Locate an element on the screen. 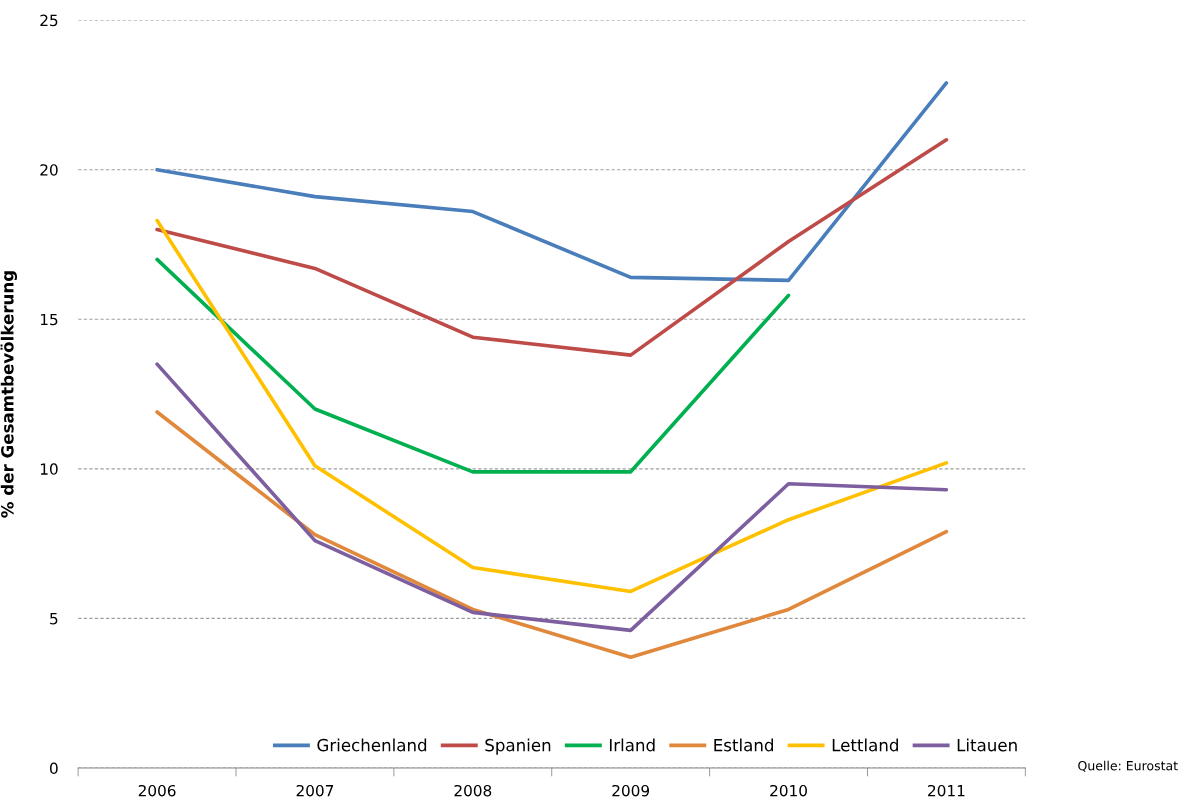 Image resolution: width=1184 pixels, height=805 pixels. legend-label: Estland is located at coordinates (743, 745).